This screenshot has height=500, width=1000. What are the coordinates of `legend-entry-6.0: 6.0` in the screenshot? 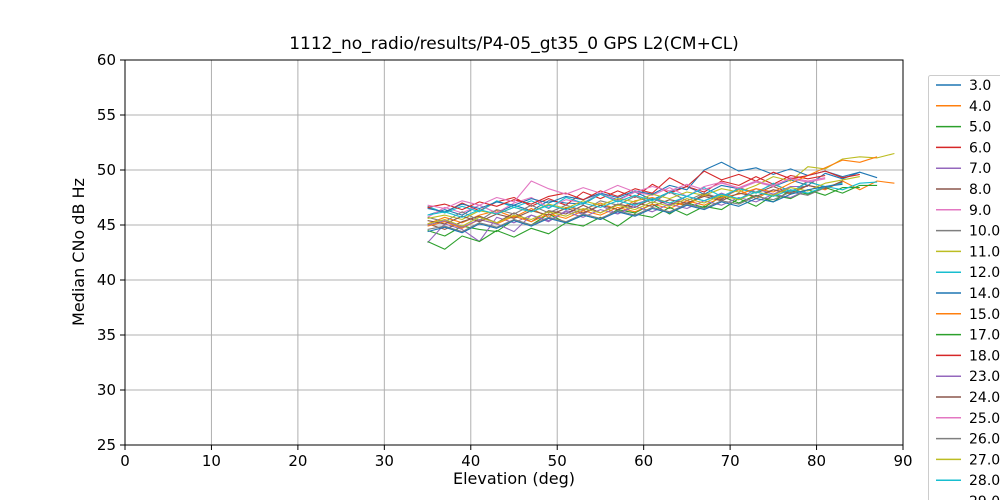 It's located at (963, 148).